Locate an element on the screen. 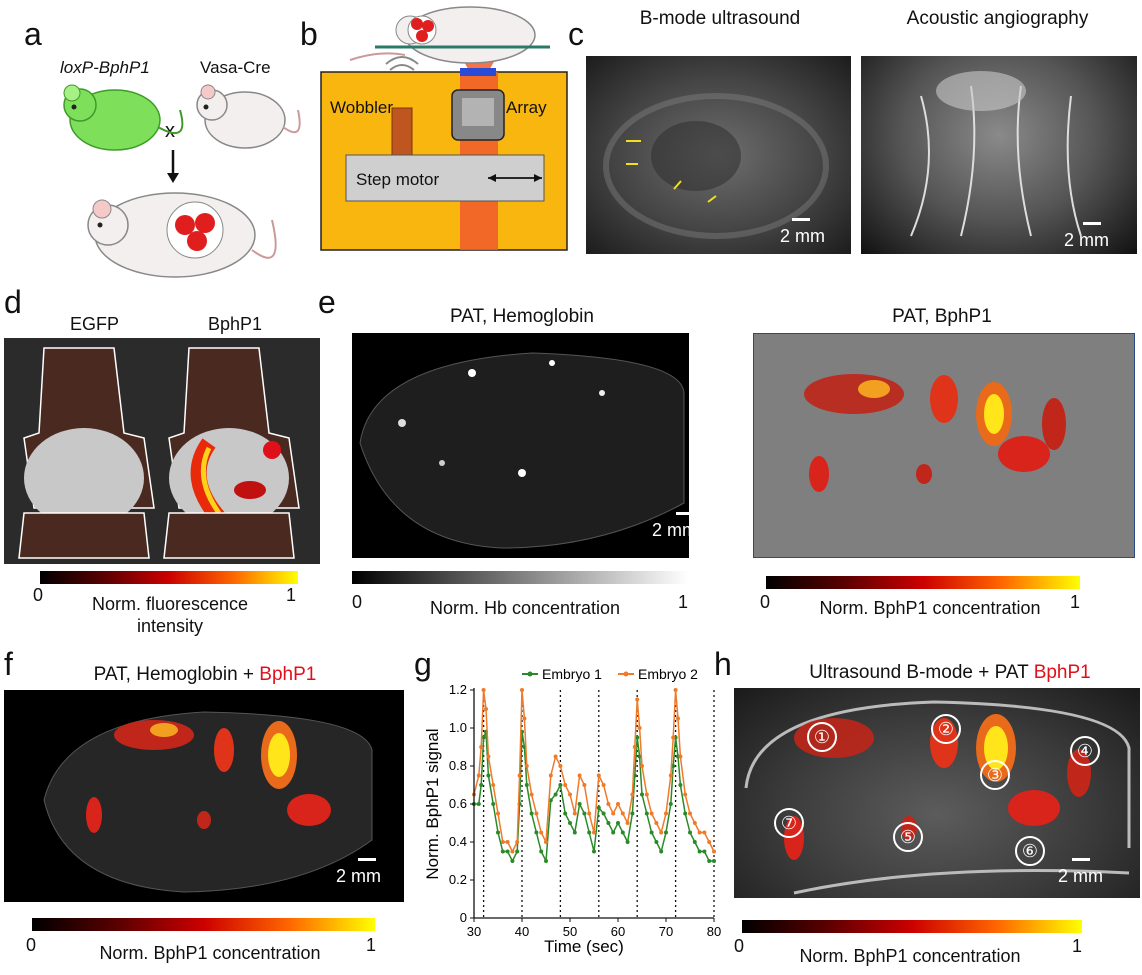  mouse-illustrations is located at coordinates (182, 181).